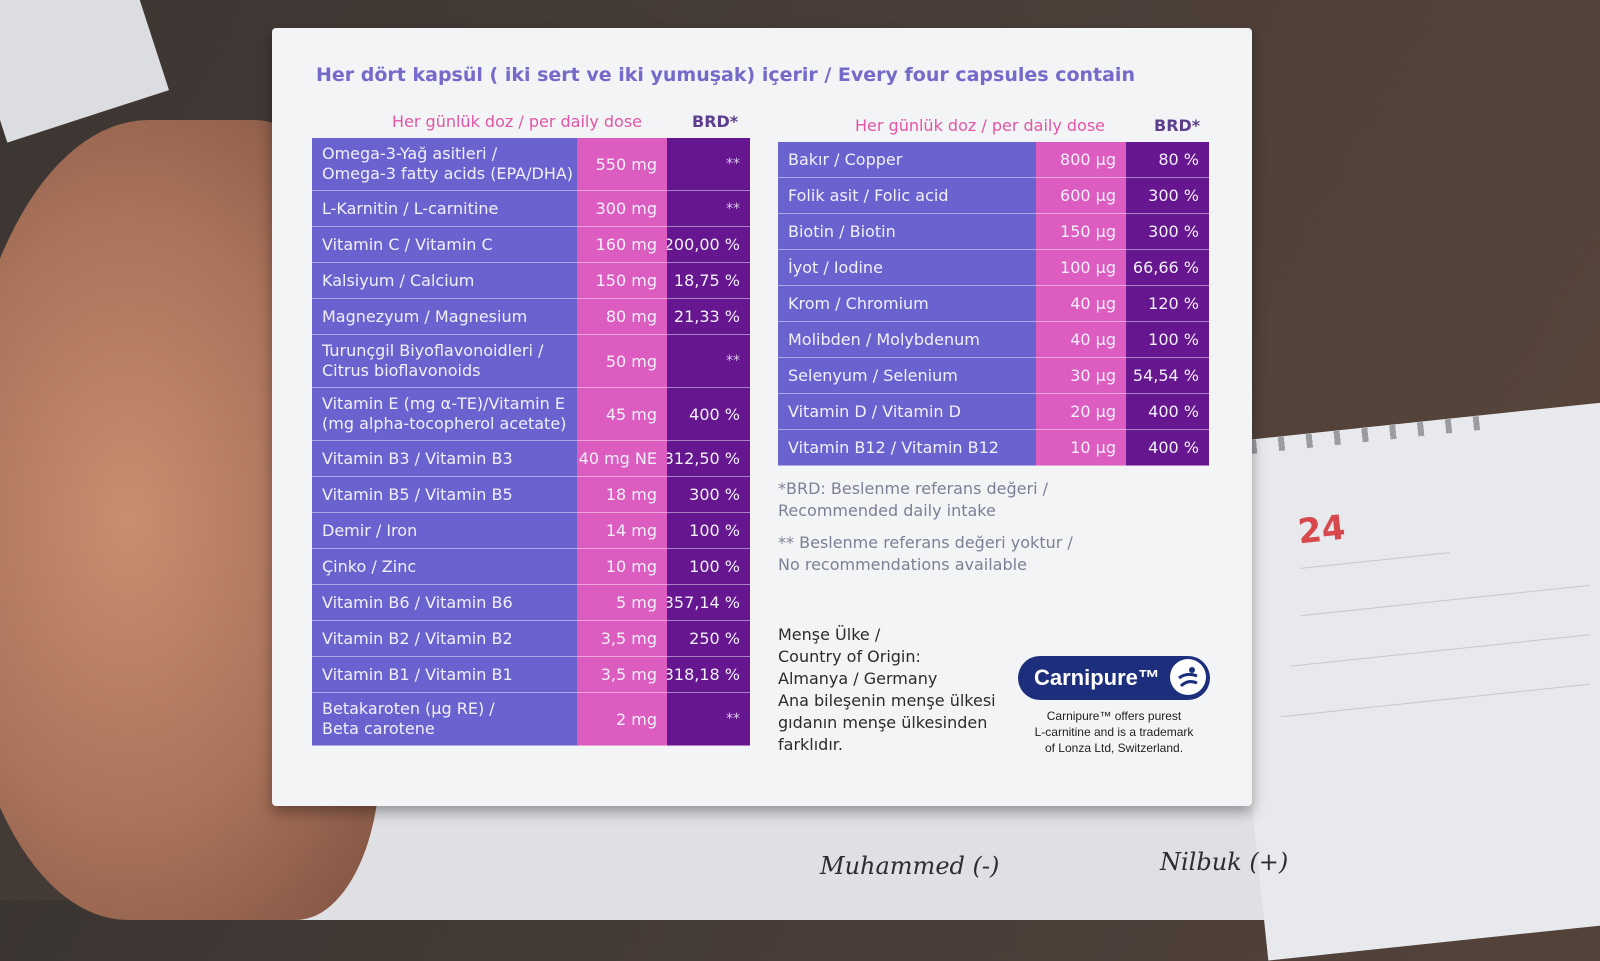  Describe the element at coordinates (868, 195) in the screenshot. I see `nutrient-name-line: Folik asit / Folic acid` at that location.